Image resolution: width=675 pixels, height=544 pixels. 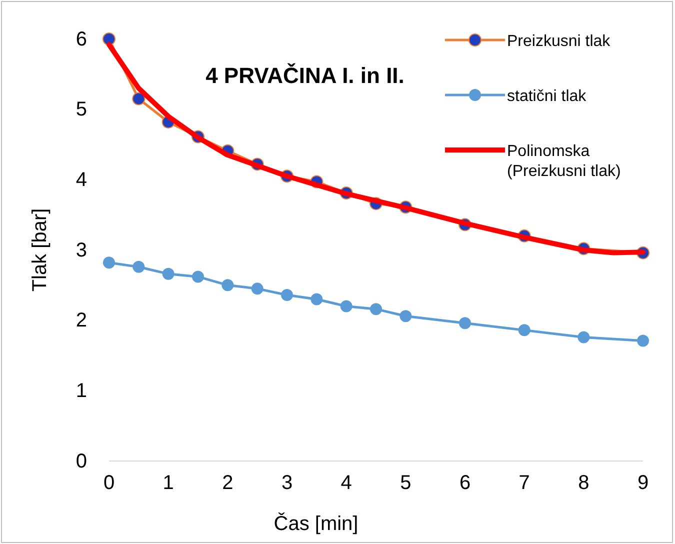 What do you see at coordinates (316, 523) in the screenshot?
I see `x-axis-title: Čas [min]` at bounding box center [316, 523].